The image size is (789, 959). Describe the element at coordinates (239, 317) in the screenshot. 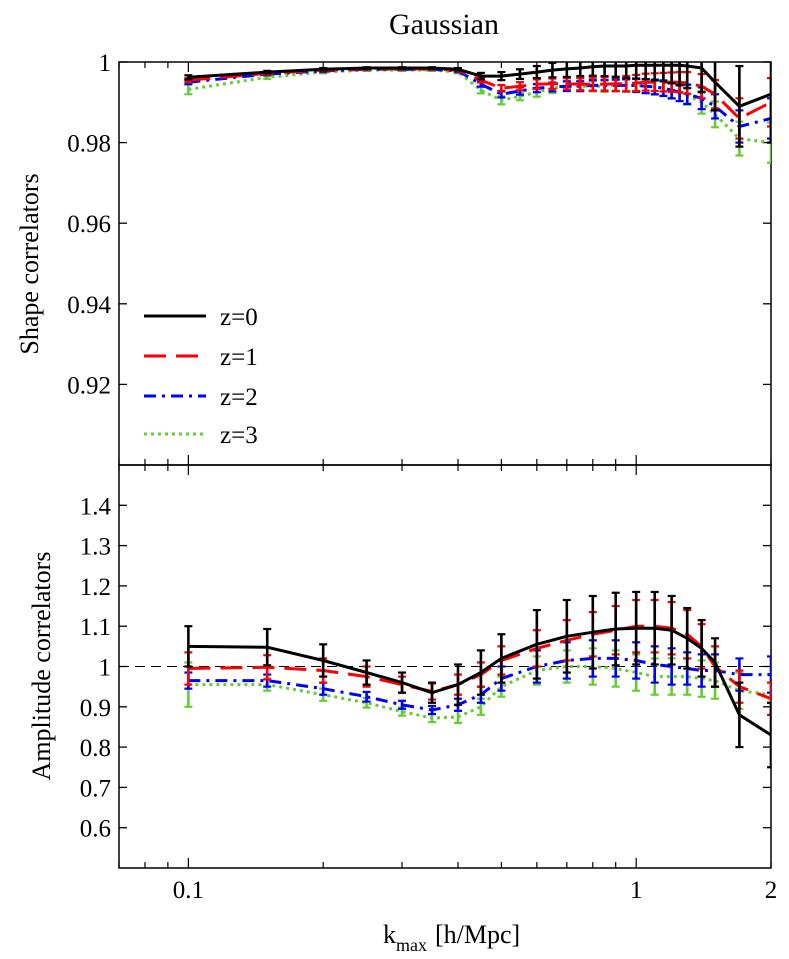

I see `legend-label: z=0` at that location.